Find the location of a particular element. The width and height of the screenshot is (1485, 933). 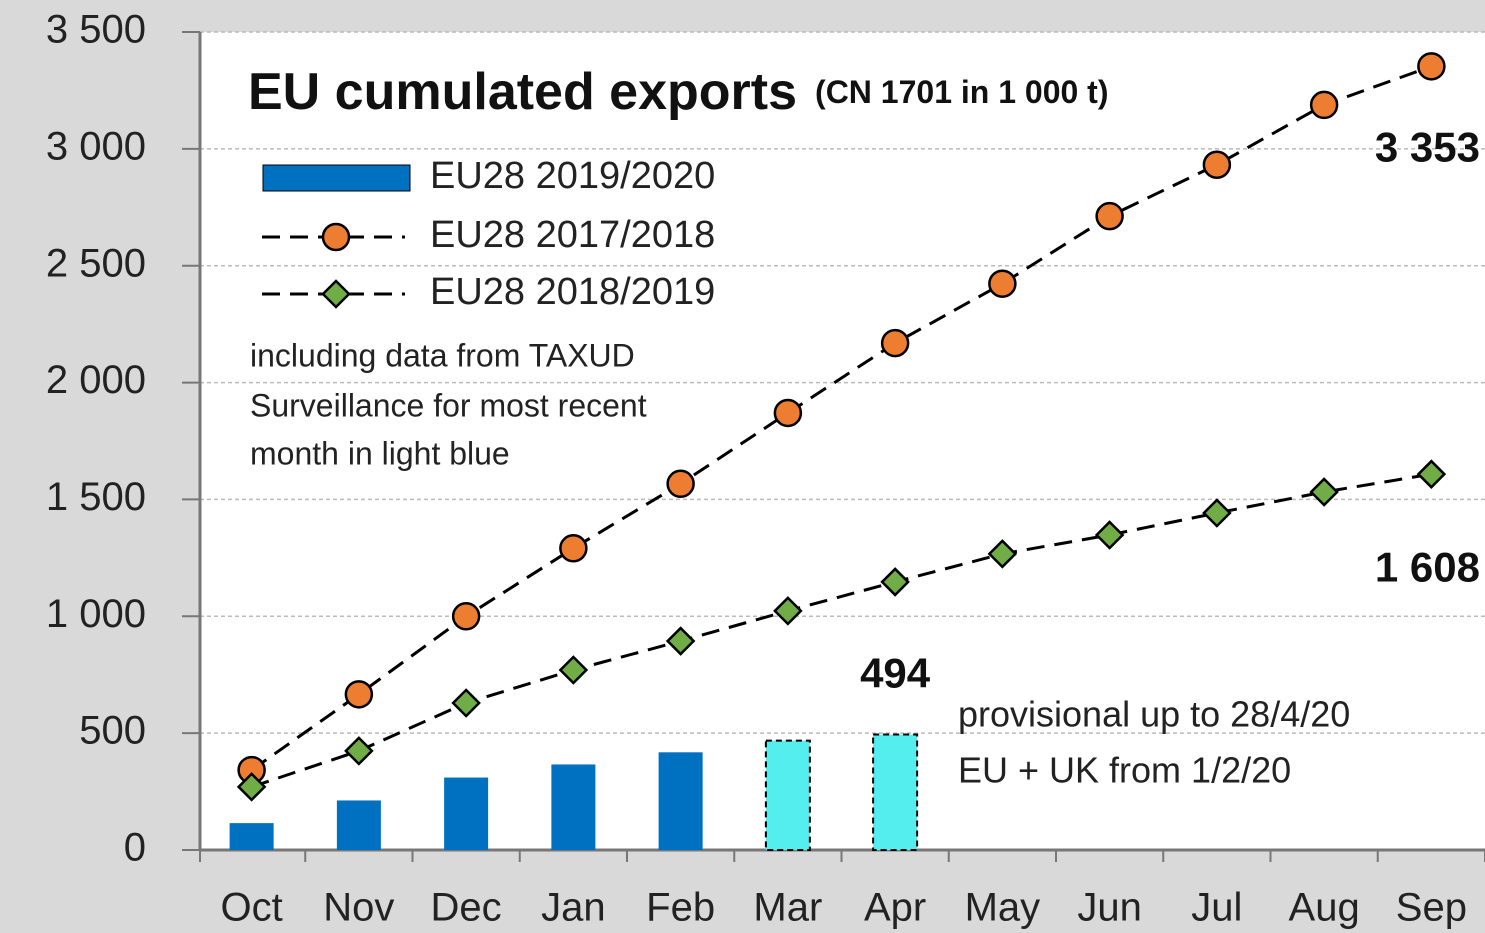

y-tick-label: 500 is located at coordinates (112, 731).